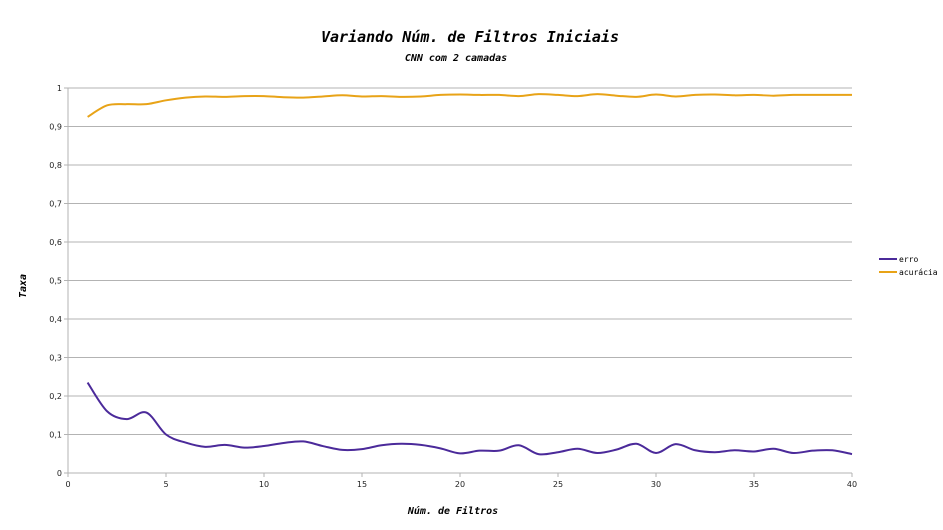  Describe the element at coordinates (59, 88) in the screenshot. I see `y-tick-label: 1` at that location.